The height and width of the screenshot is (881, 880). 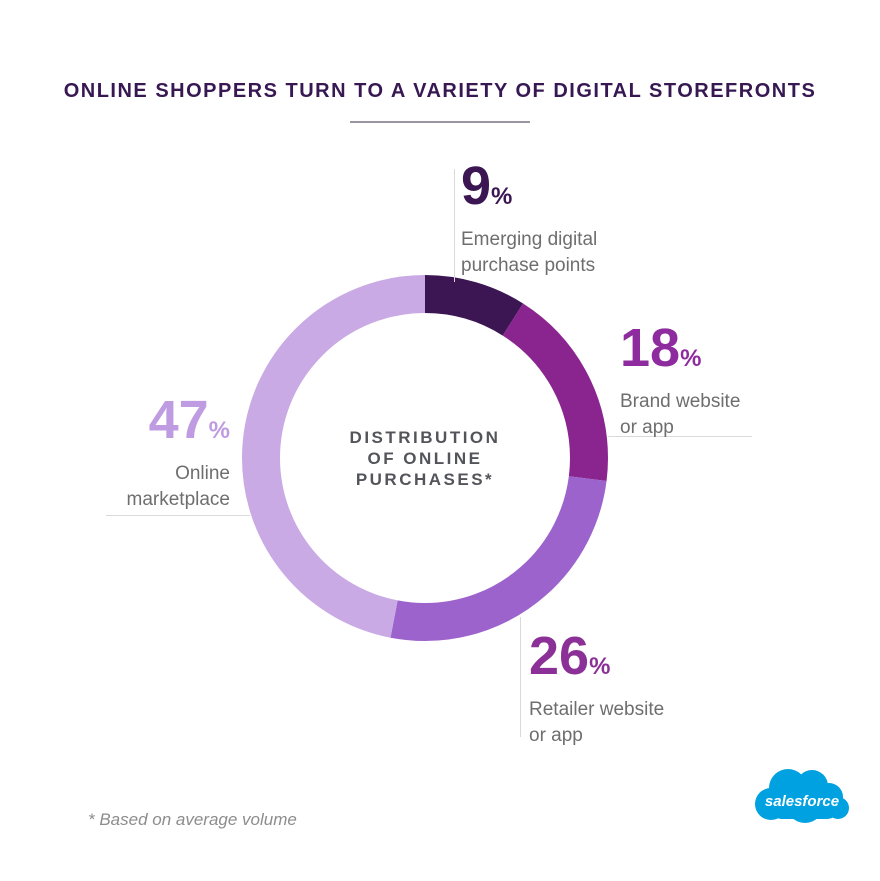 I want to click on segment-value-number: 9, so click(x=476, y=186).